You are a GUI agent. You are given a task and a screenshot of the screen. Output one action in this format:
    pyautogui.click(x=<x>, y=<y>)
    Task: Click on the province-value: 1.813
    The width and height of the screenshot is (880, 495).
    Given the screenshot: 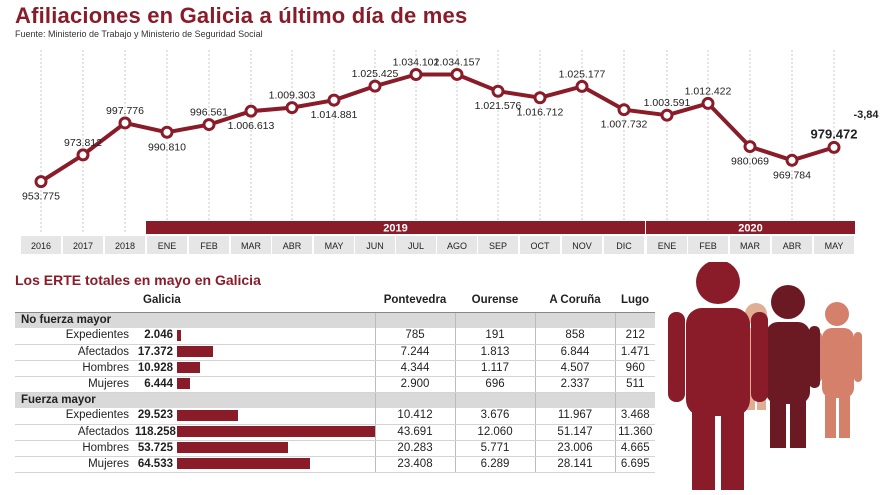 What is the action you would take?
    pyautogui.click(x=495, y=352)
    